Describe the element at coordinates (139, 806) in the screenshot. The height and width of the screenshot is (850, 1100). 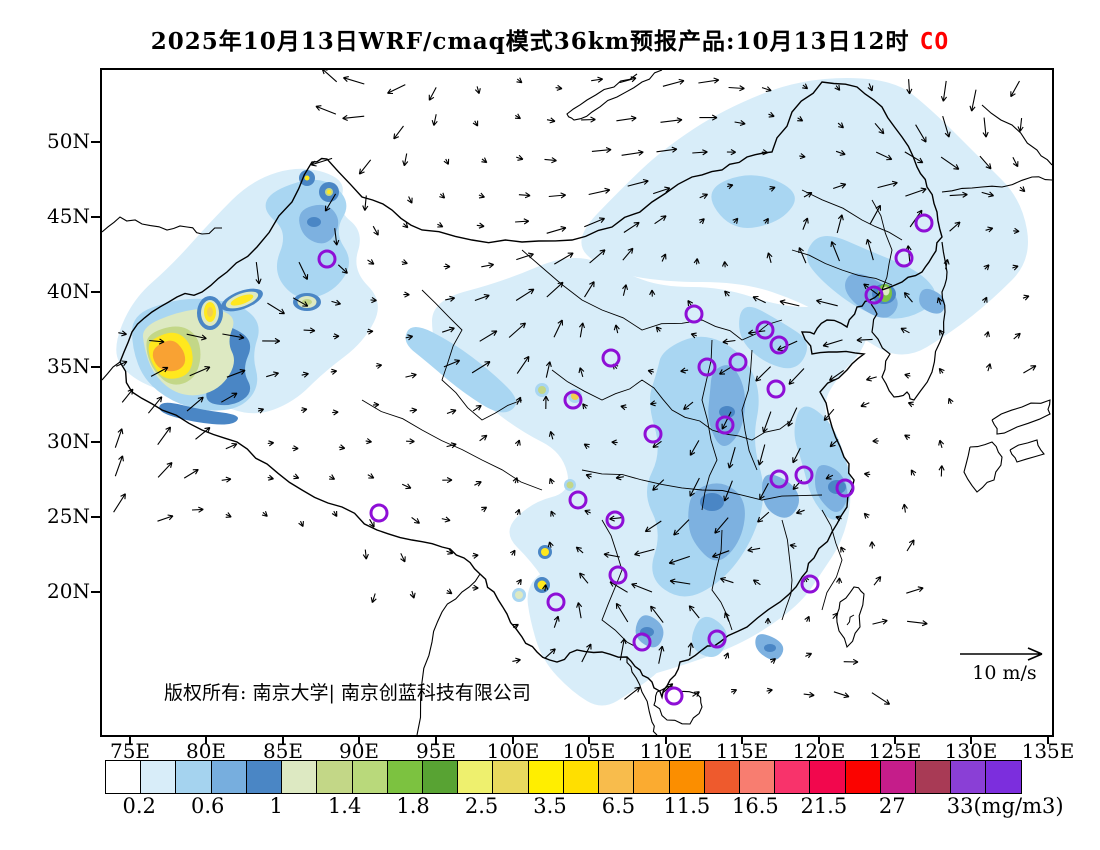
I see `colorbar-tick-label: 0.2` at that location.